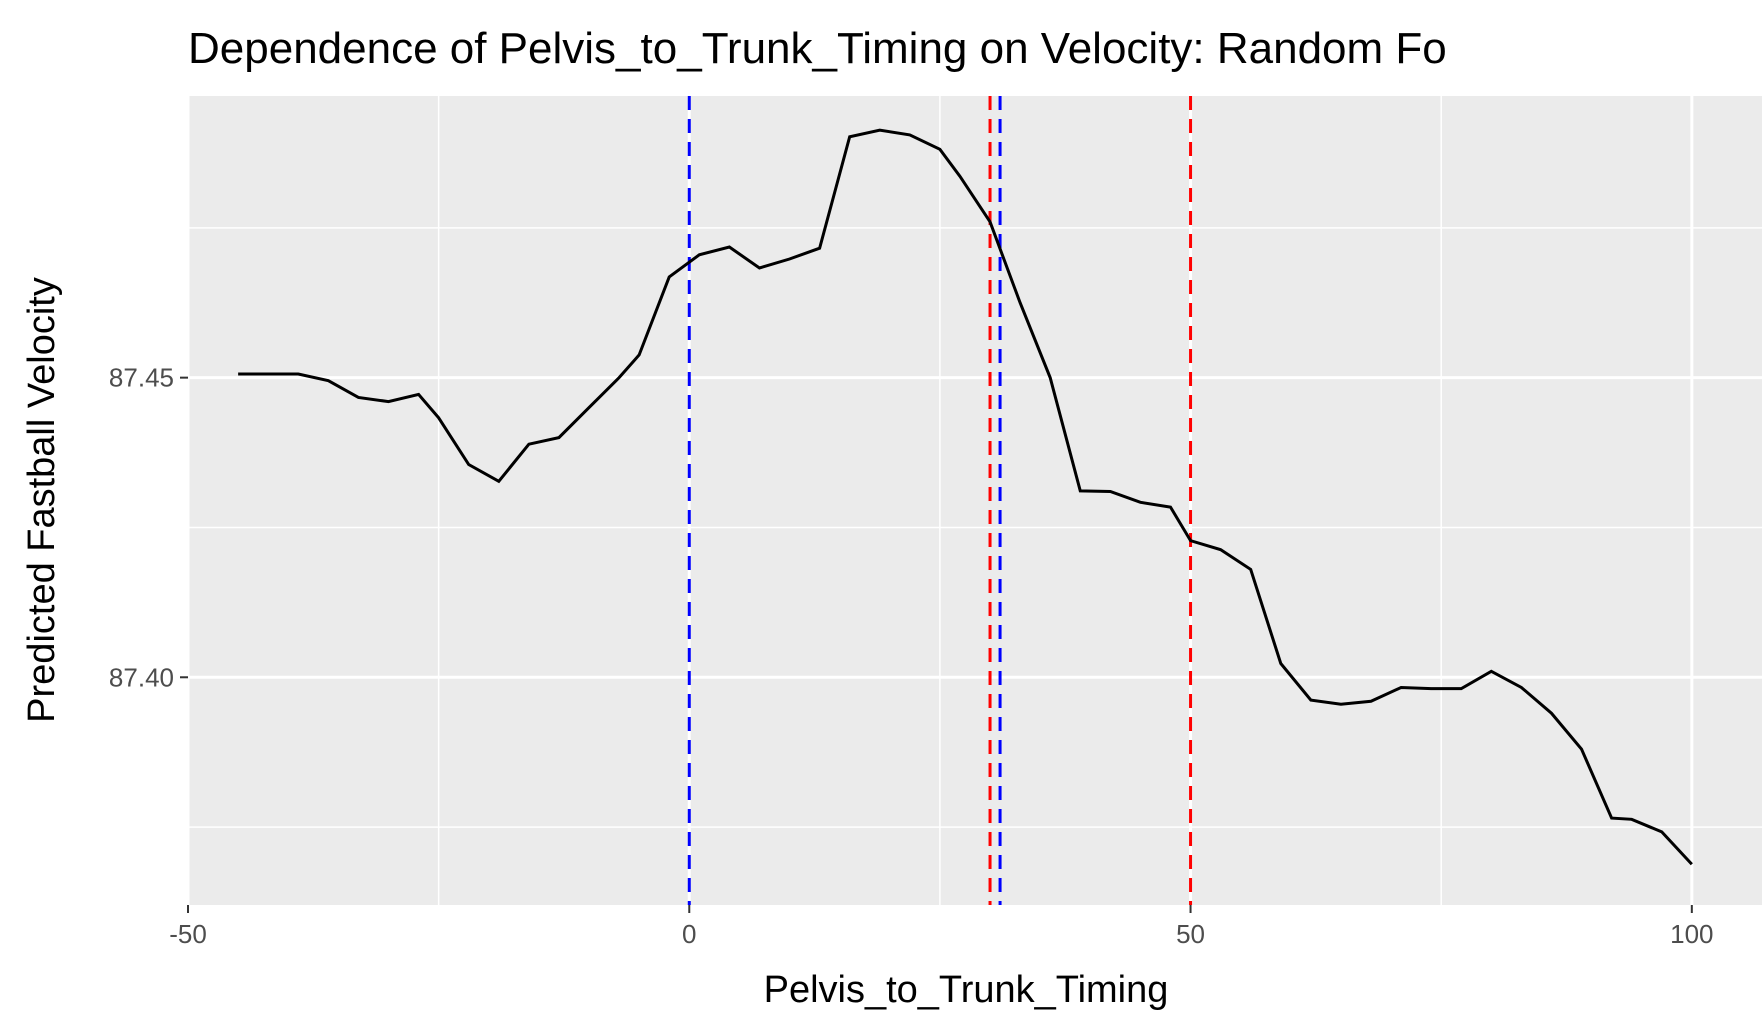 The height and width of the screenshot is (1032, 1762). Describe the element at coordinates (141, 378) in the screenshot. I see `y-tick-label: 87.45` at that location.